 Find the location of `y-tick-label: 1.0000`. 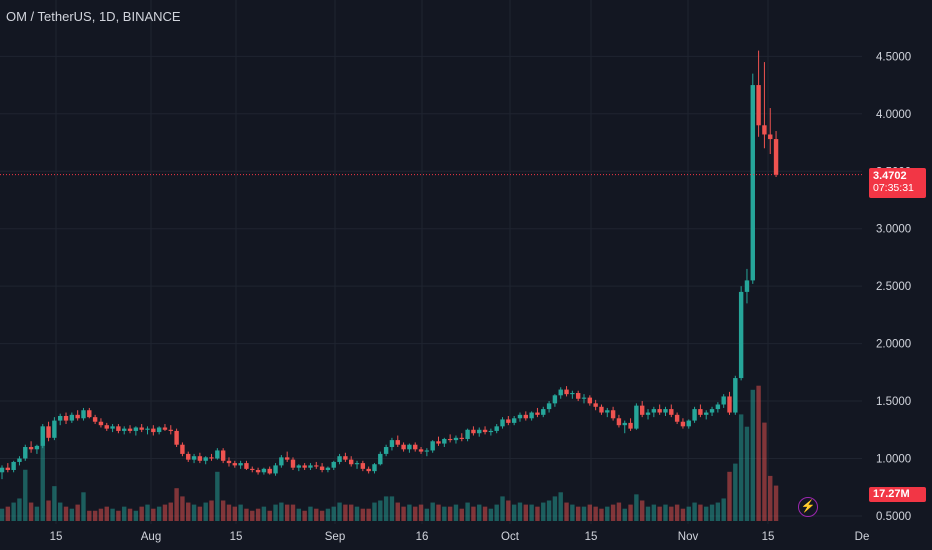

y-tick-label: 1.0000 is located at coordinates (893, 460).